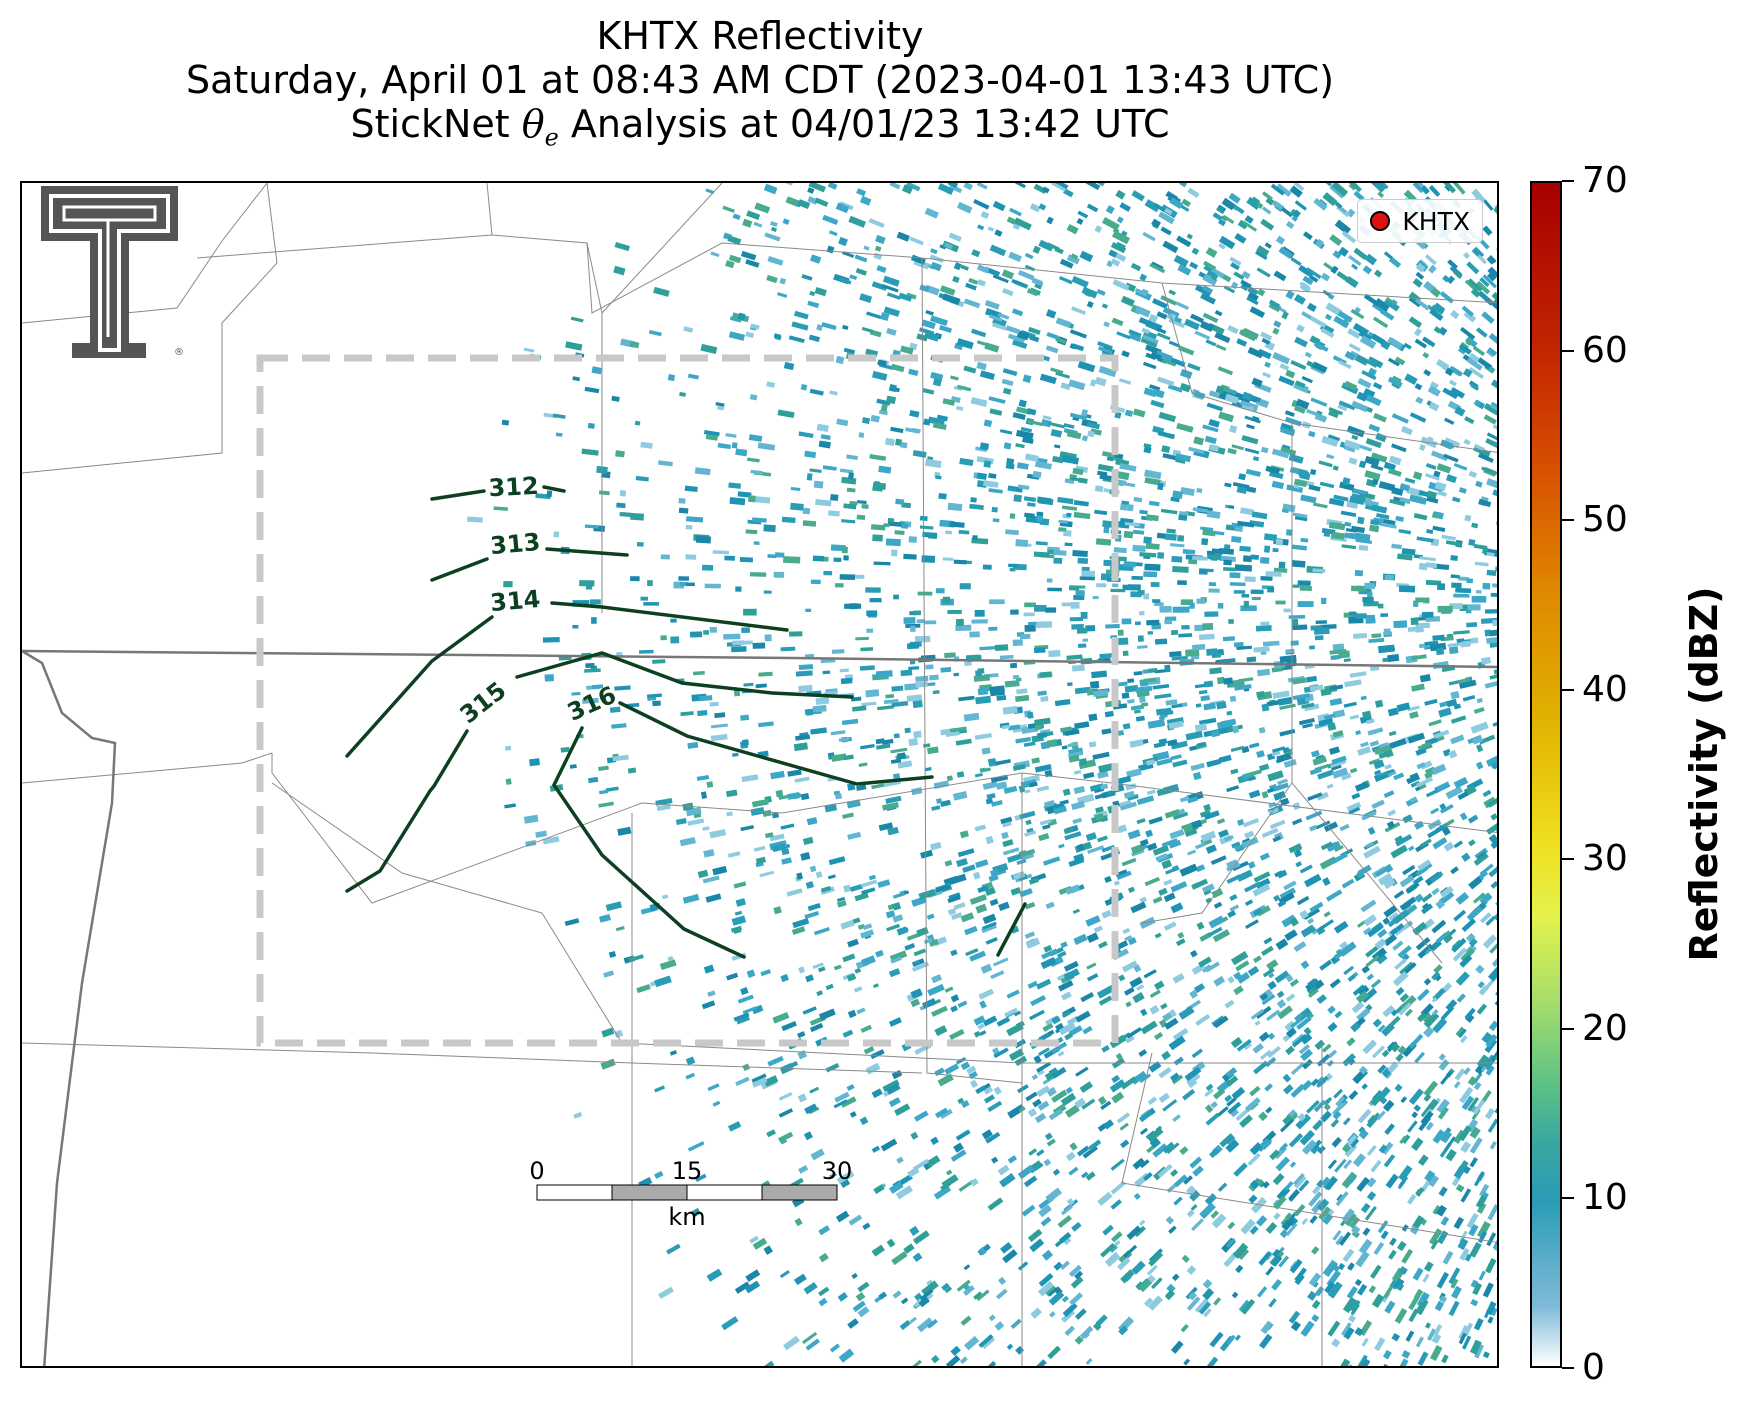  Describe the element at coordinates (1380, 221) in the screenshot. I see `radar-site-marker-icon` at that location.